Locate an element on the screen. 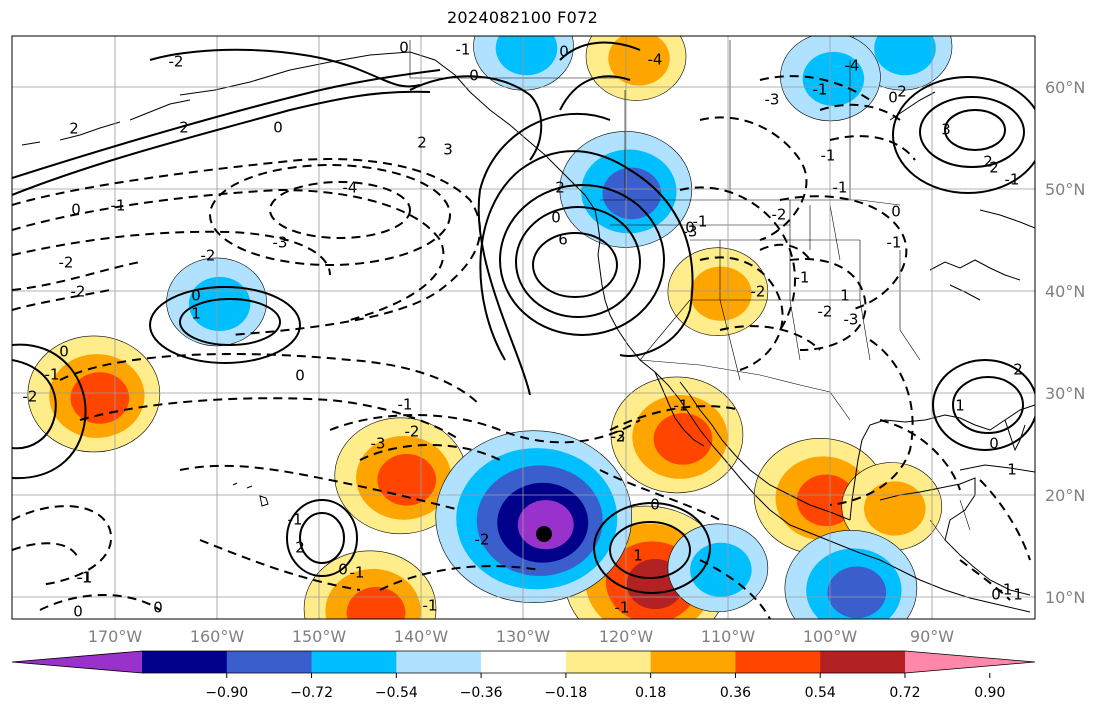 Image resolution: width=1105 pixels, height=712 pixels. colorbar-tick-label: 0.72 is located at coordinates (904, 693).